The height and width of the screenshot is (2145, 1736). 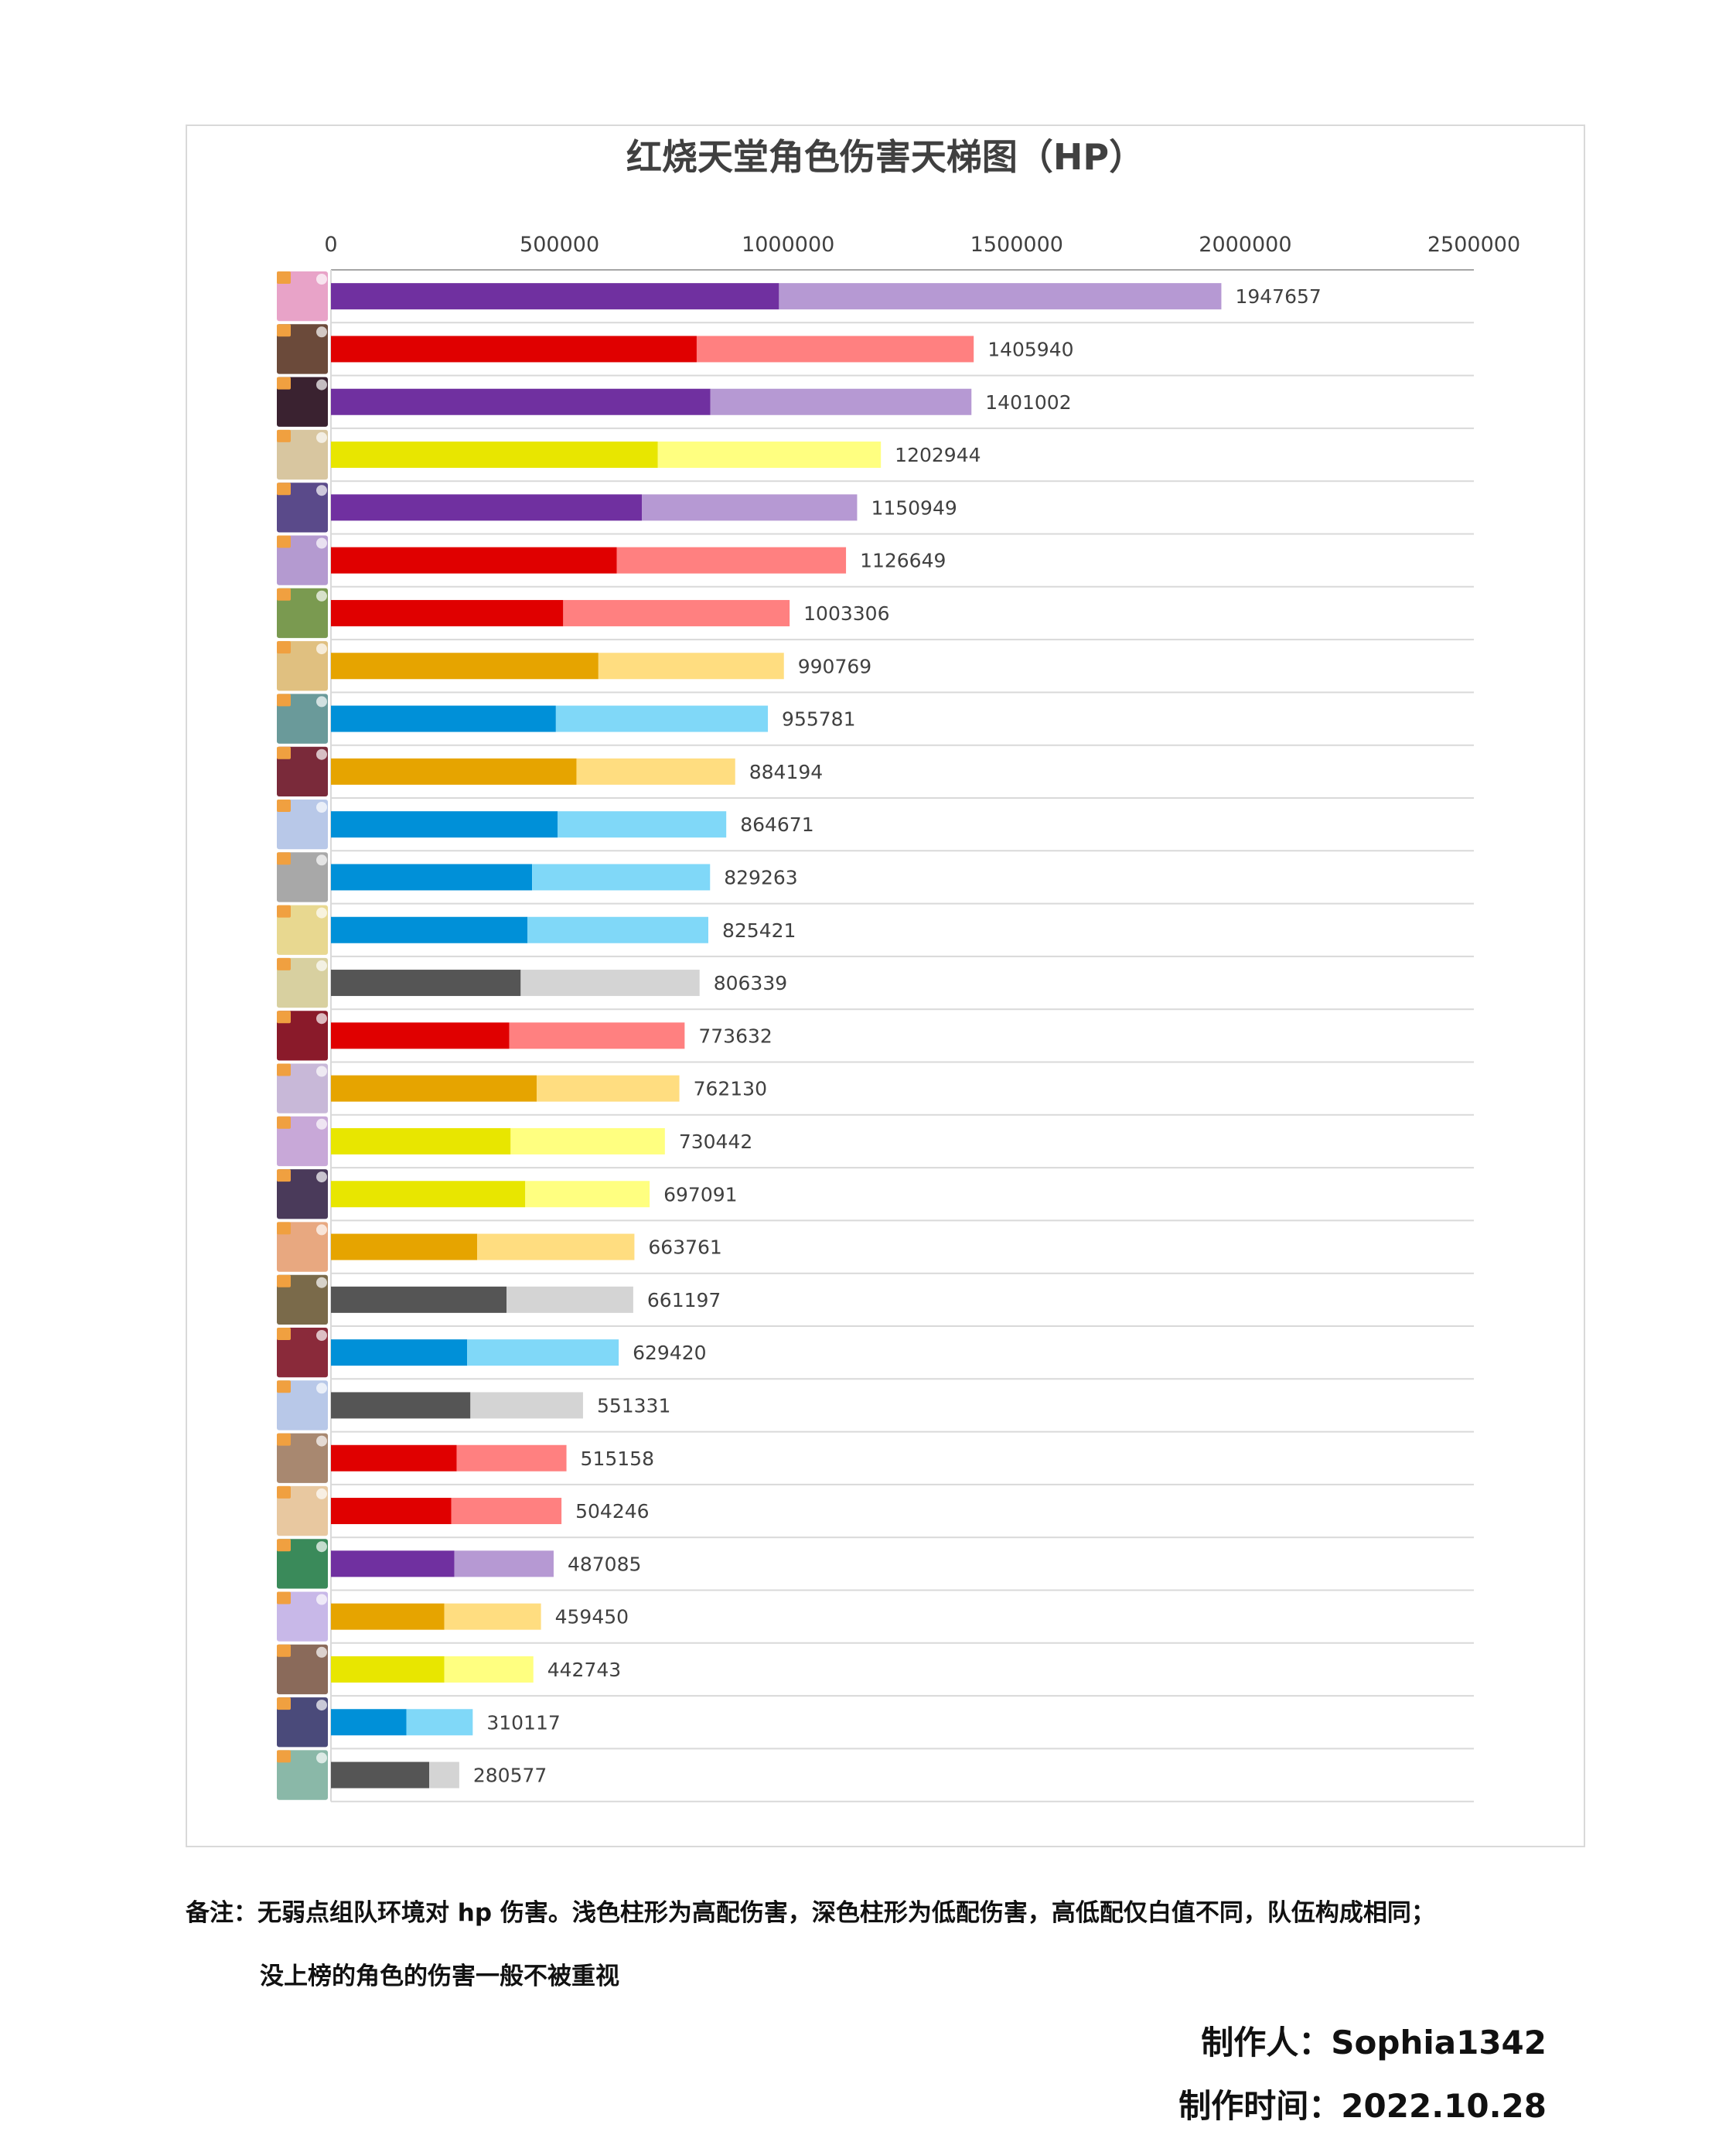 What do you see at coordinates (735, 1036) in the screenshot?
I see `value-label: 773632` at bounding box center [735, 1036].